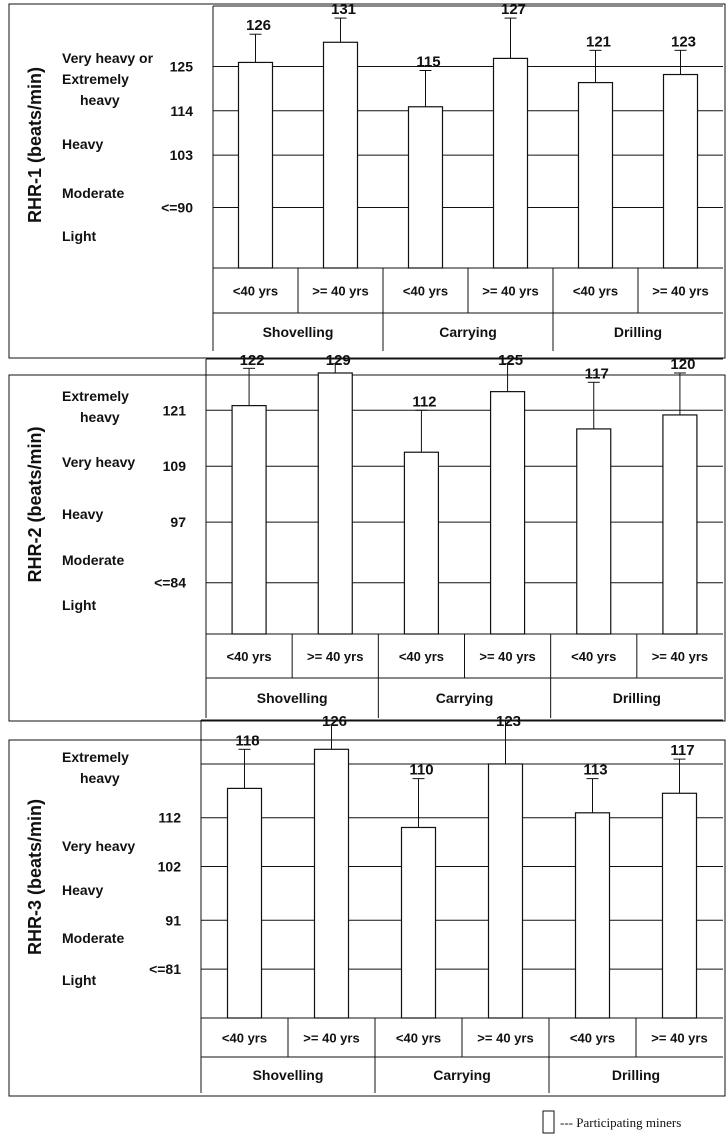  I want to click on data-label: 127, so click(513, 9).